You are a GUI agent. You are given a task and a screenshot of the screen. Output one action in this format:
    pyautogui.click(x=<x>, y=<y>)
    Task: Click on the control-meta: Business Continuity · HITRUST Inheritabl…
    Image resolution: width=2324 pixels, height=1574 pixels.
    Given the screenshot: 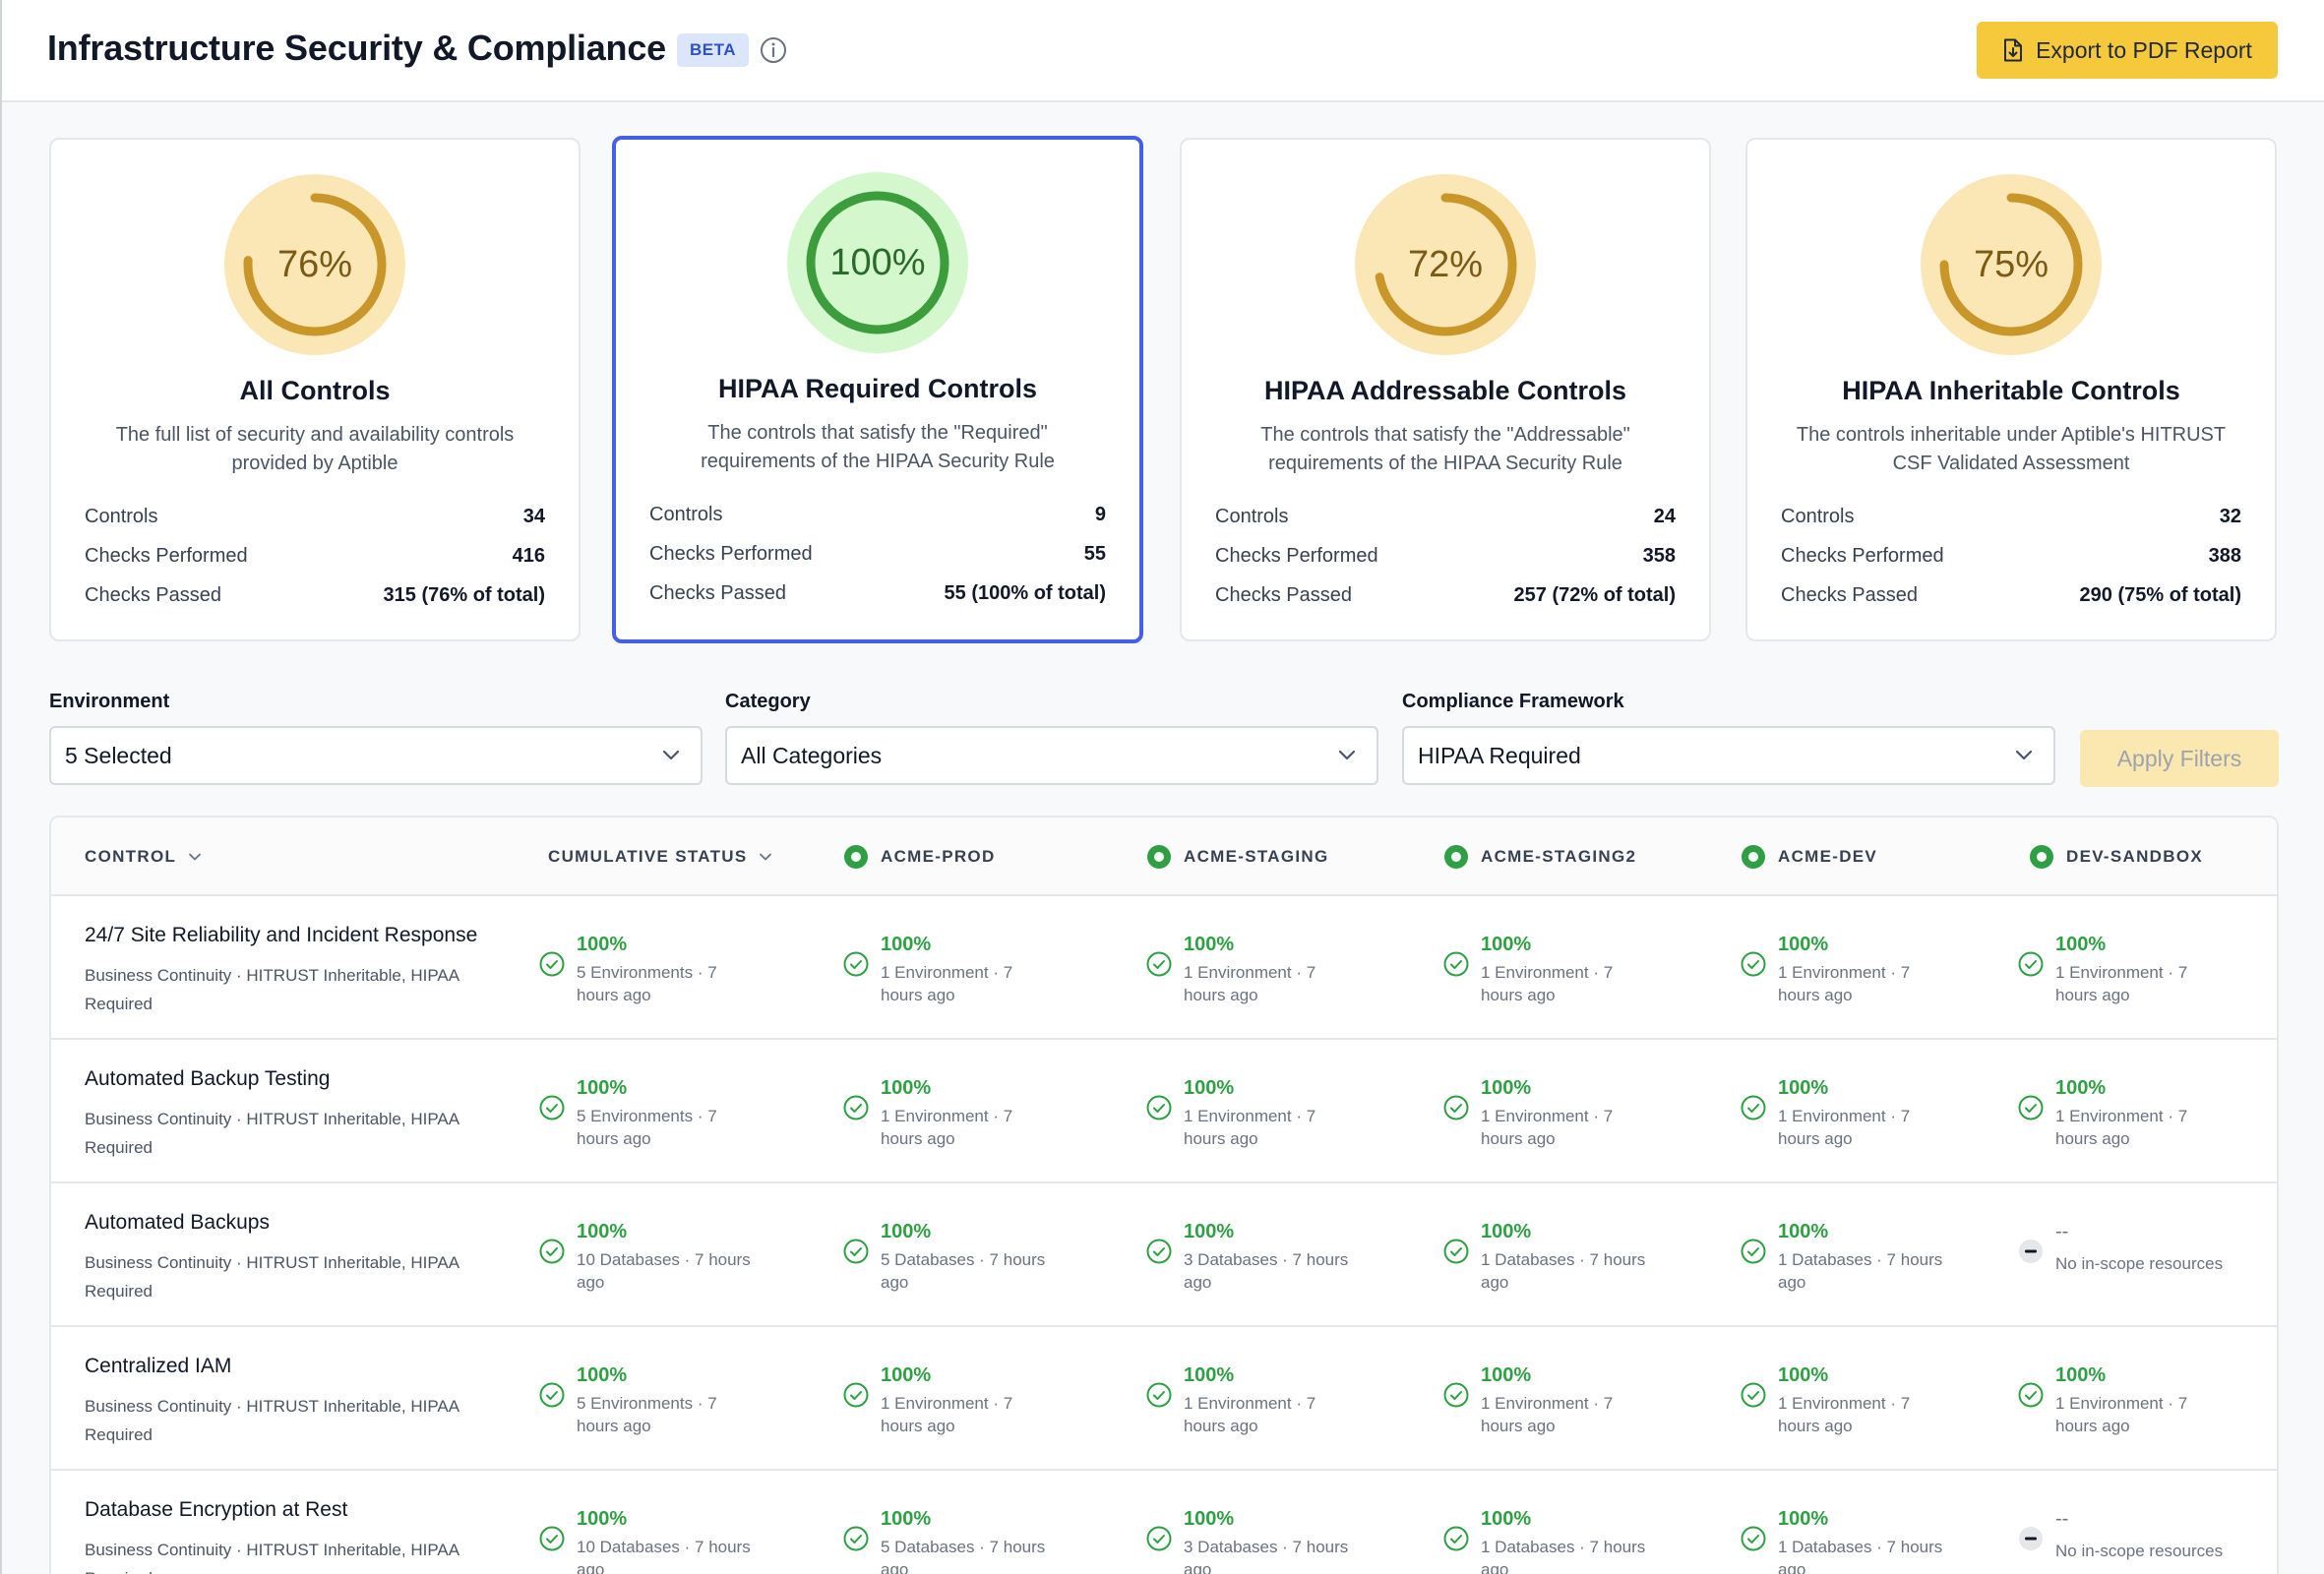 What is the action you would take?
    pyautogui.click(x=272, y=1133)
    